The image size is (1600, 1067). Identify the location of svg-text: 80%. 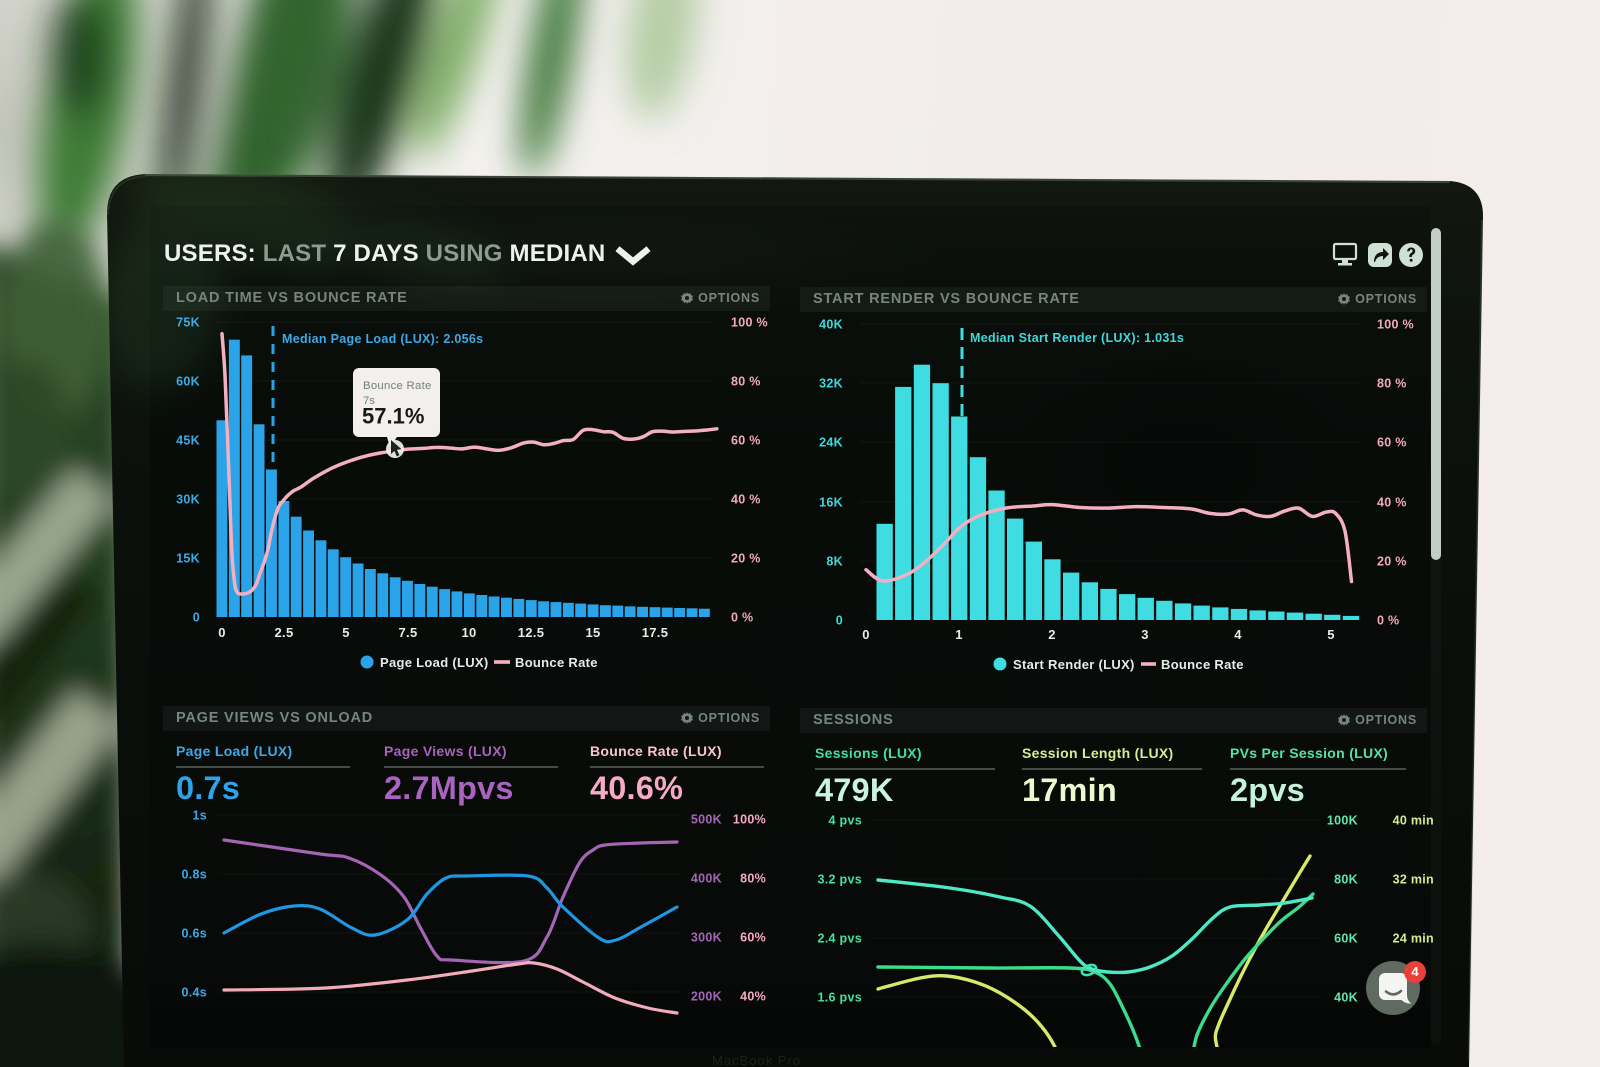
(753, 879).